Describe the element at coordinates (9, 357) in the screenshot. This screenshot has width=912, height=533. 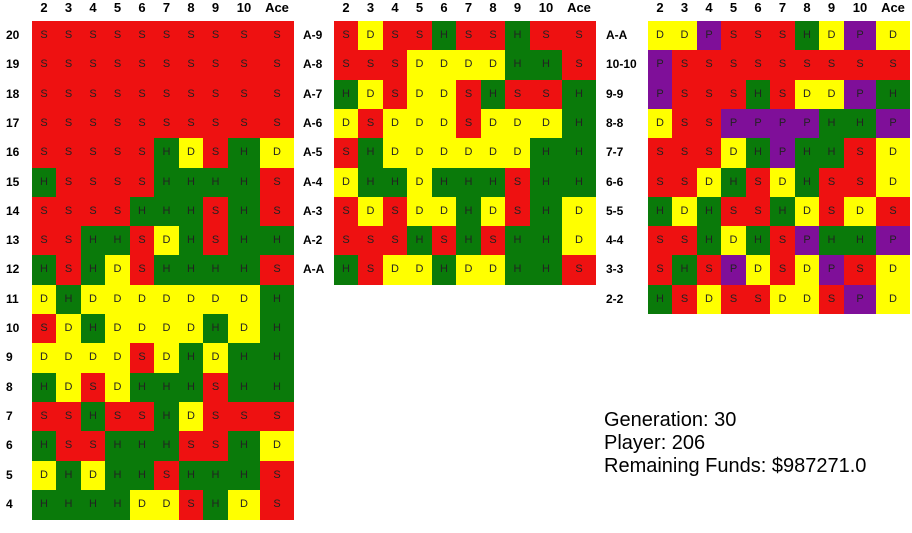
I see `row-label: 9` at that location.